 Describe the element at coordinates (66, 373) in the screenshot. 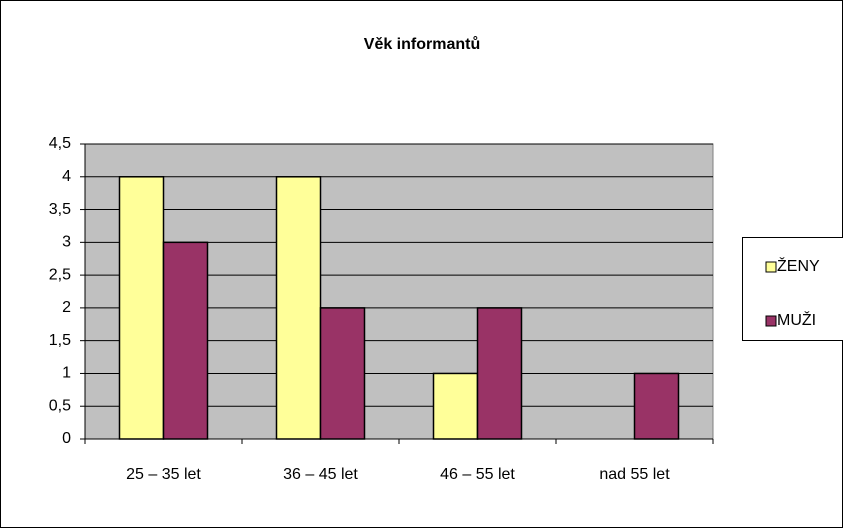

I see `y-tick-label: 1` at that location.